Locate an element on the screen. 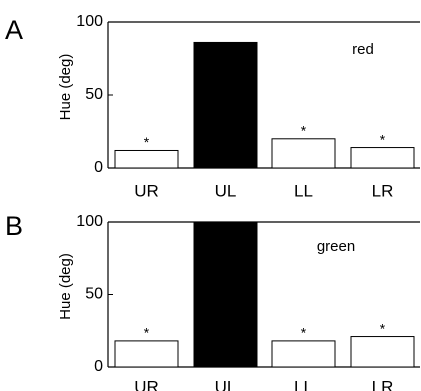 This screenshot has height=391, width=421. panel-b-category-label-ur: UR is located at coordinates (146, 384).